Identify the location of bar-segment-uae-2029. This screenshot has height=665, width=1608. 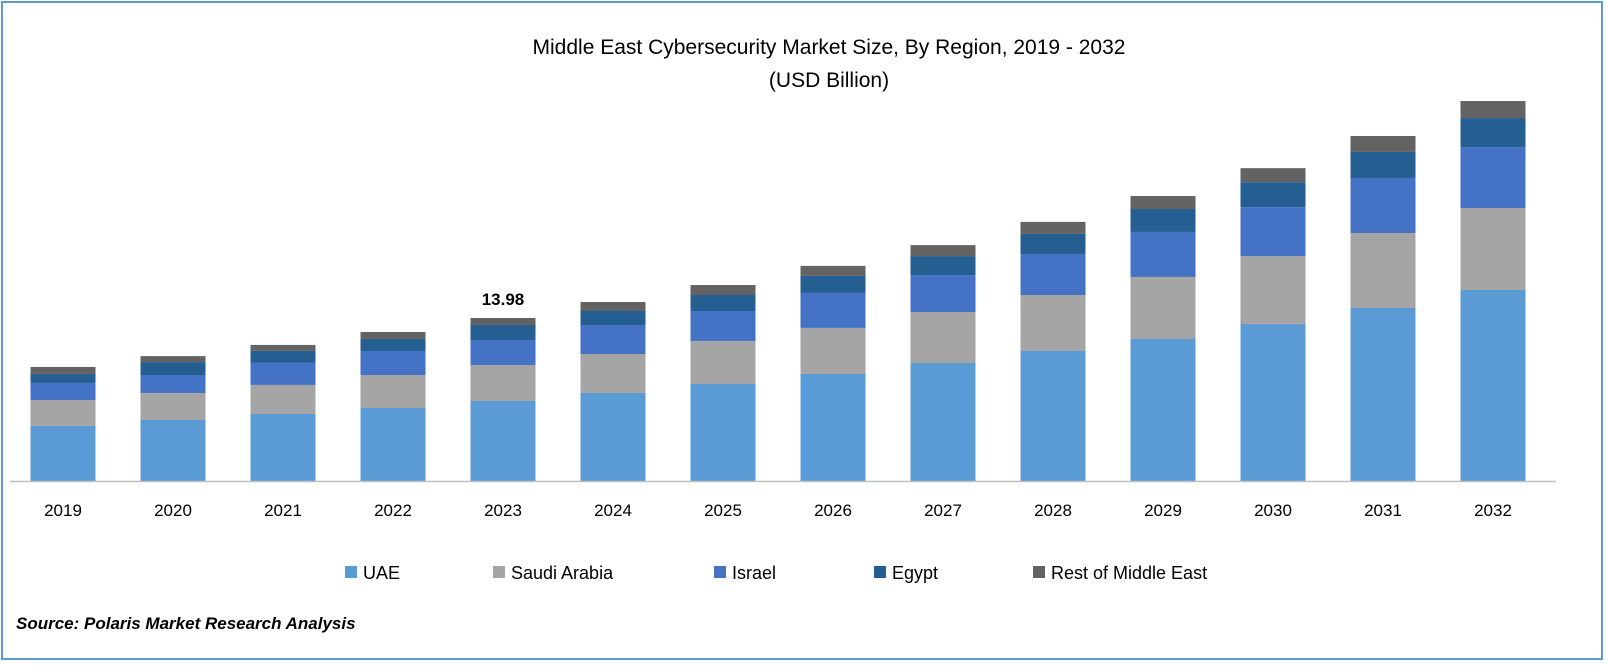
(1163, 409).